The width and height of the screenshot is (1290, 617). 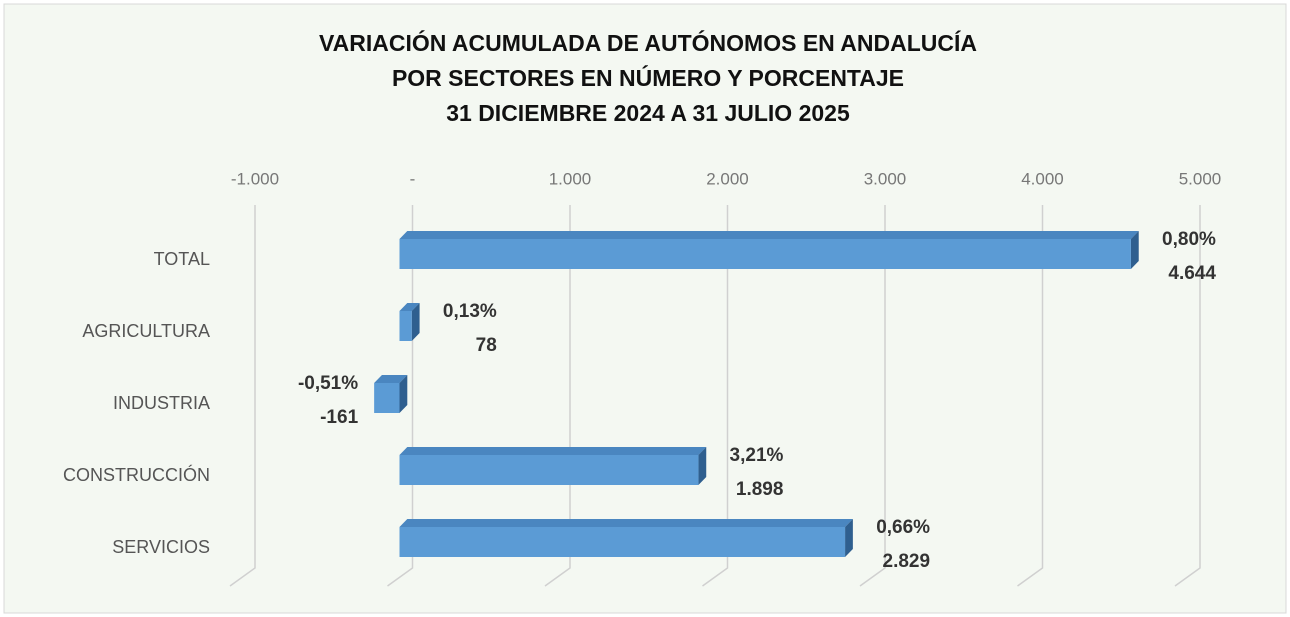 What do you see at coordinates (757, 455) in the screenshot?
I see `data-label: 3,21%` at bounding box center [757, 455].